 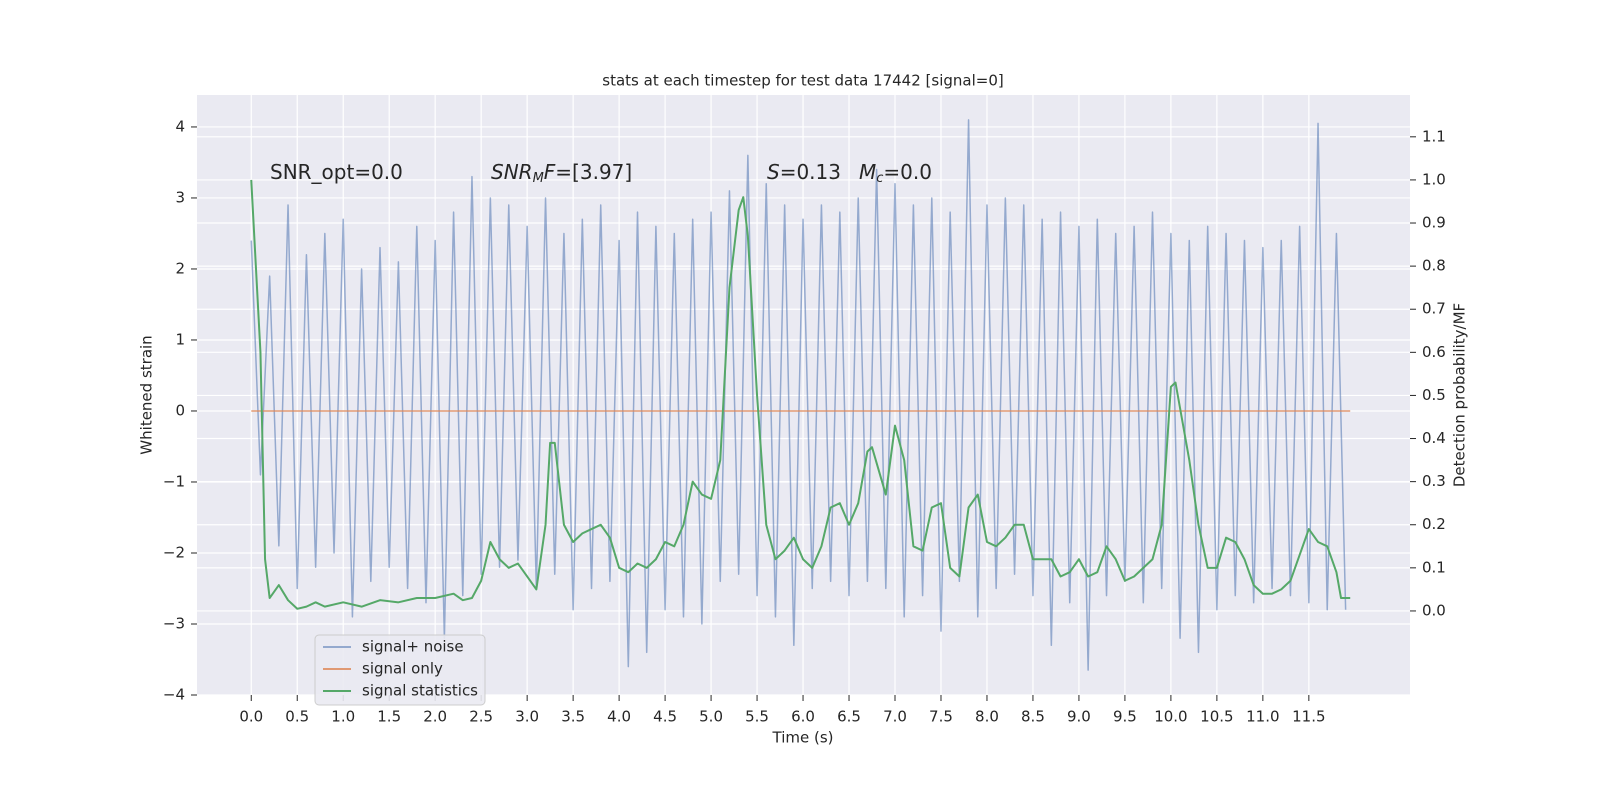 What do you see at coordinates (1170, 717) in the screenshot?
I see `x-tick-label: 10.0` at bounding box center [1170, 717].